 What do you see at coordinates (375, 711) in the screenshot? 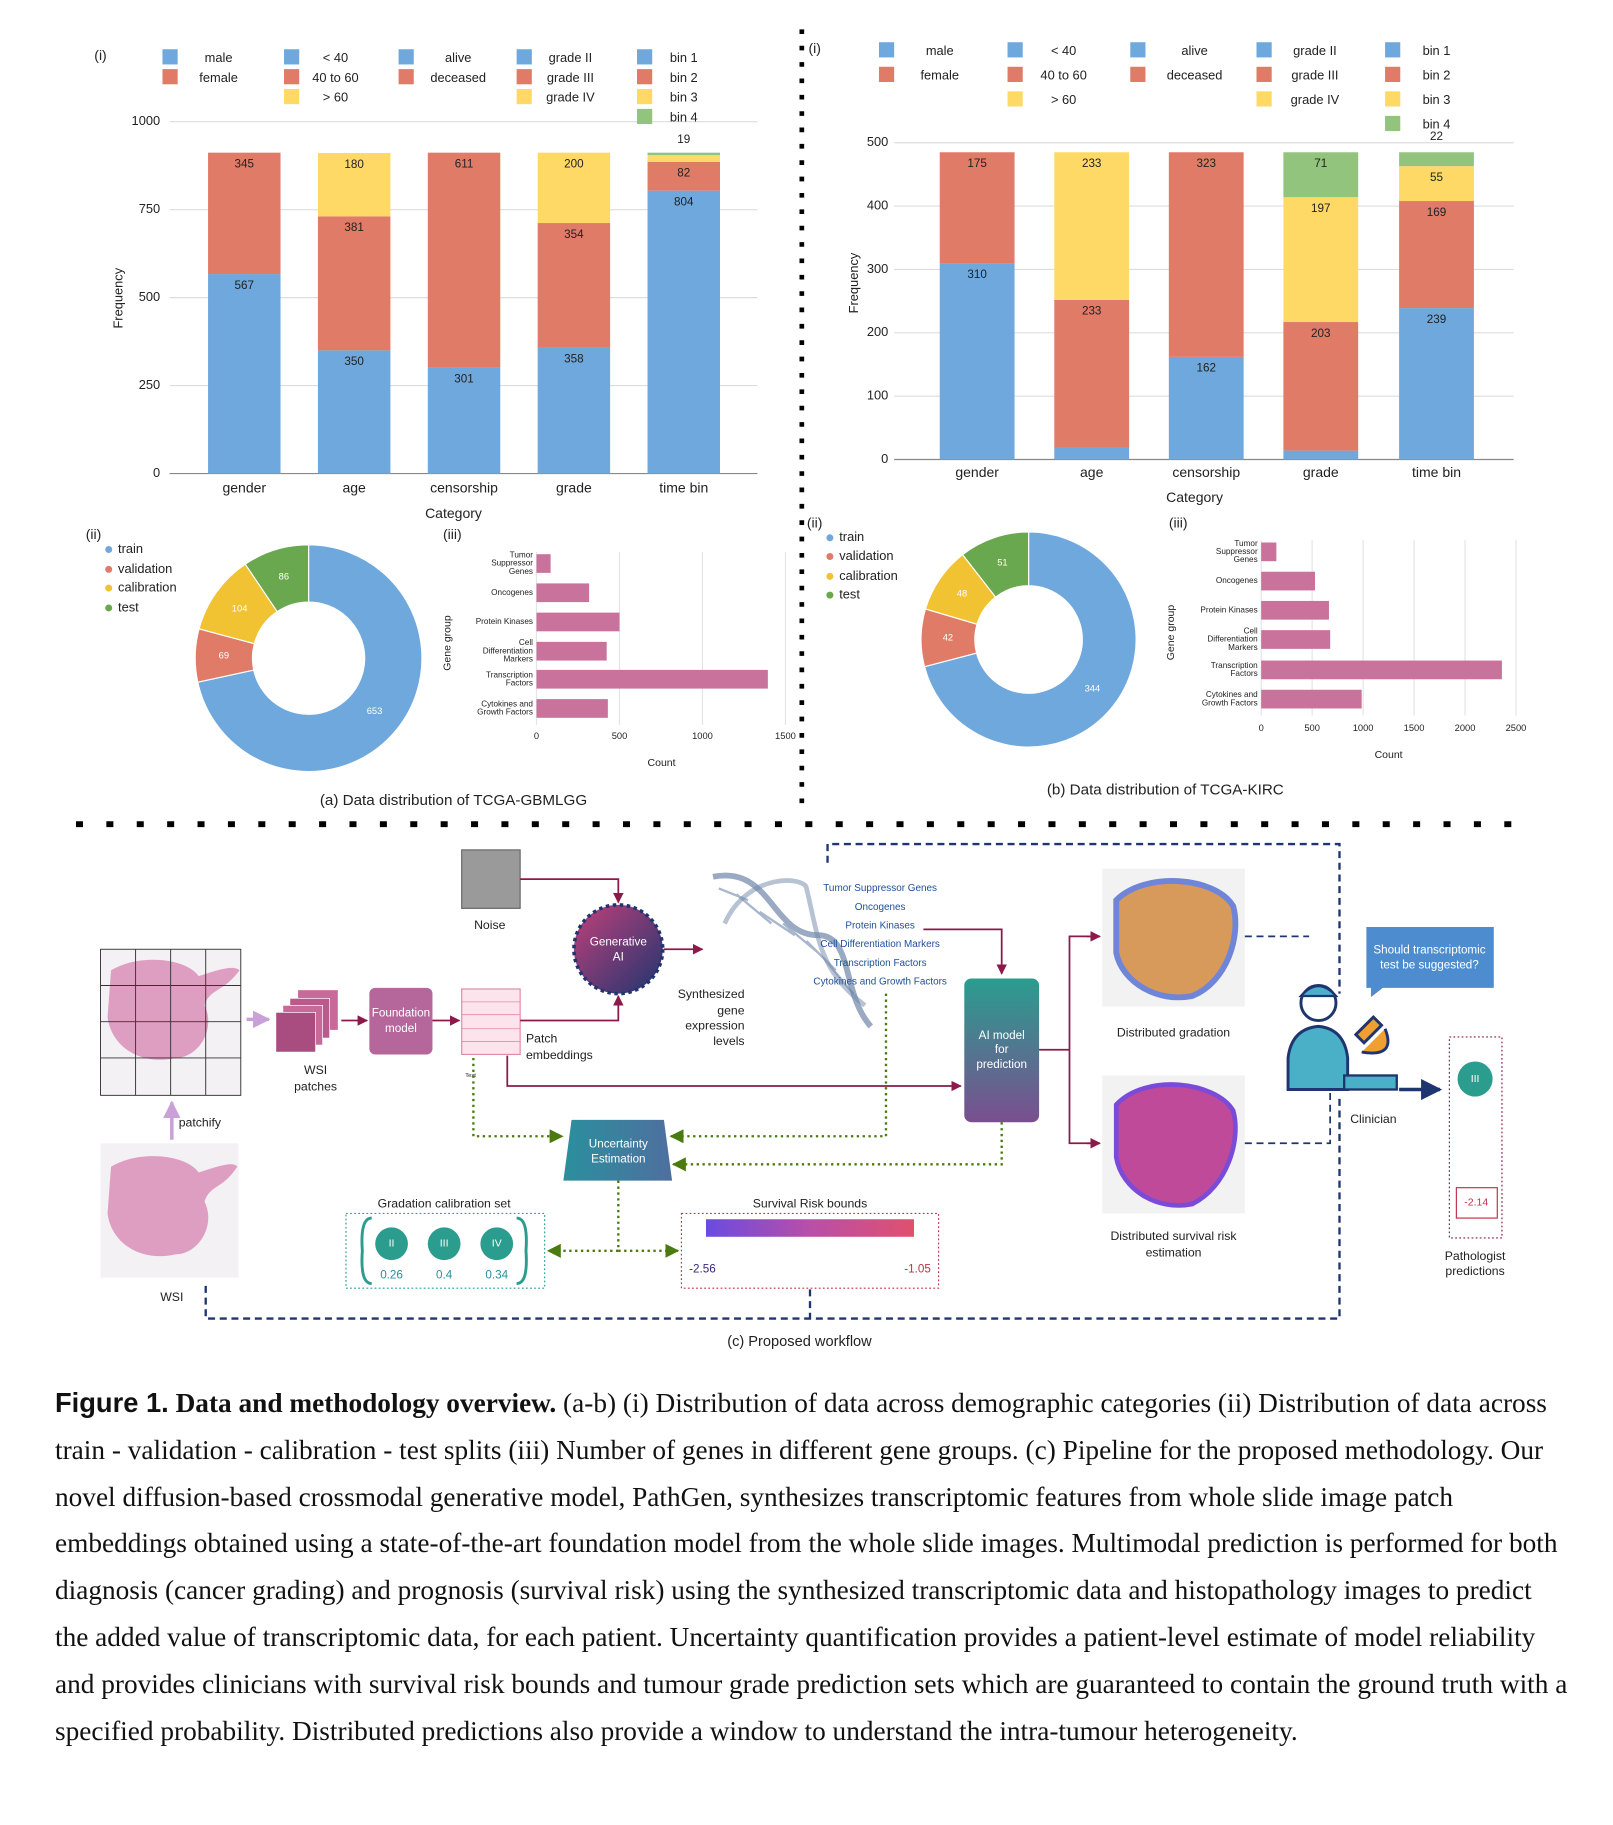
I see `data-label: 653` at bounding box center [375, 711].